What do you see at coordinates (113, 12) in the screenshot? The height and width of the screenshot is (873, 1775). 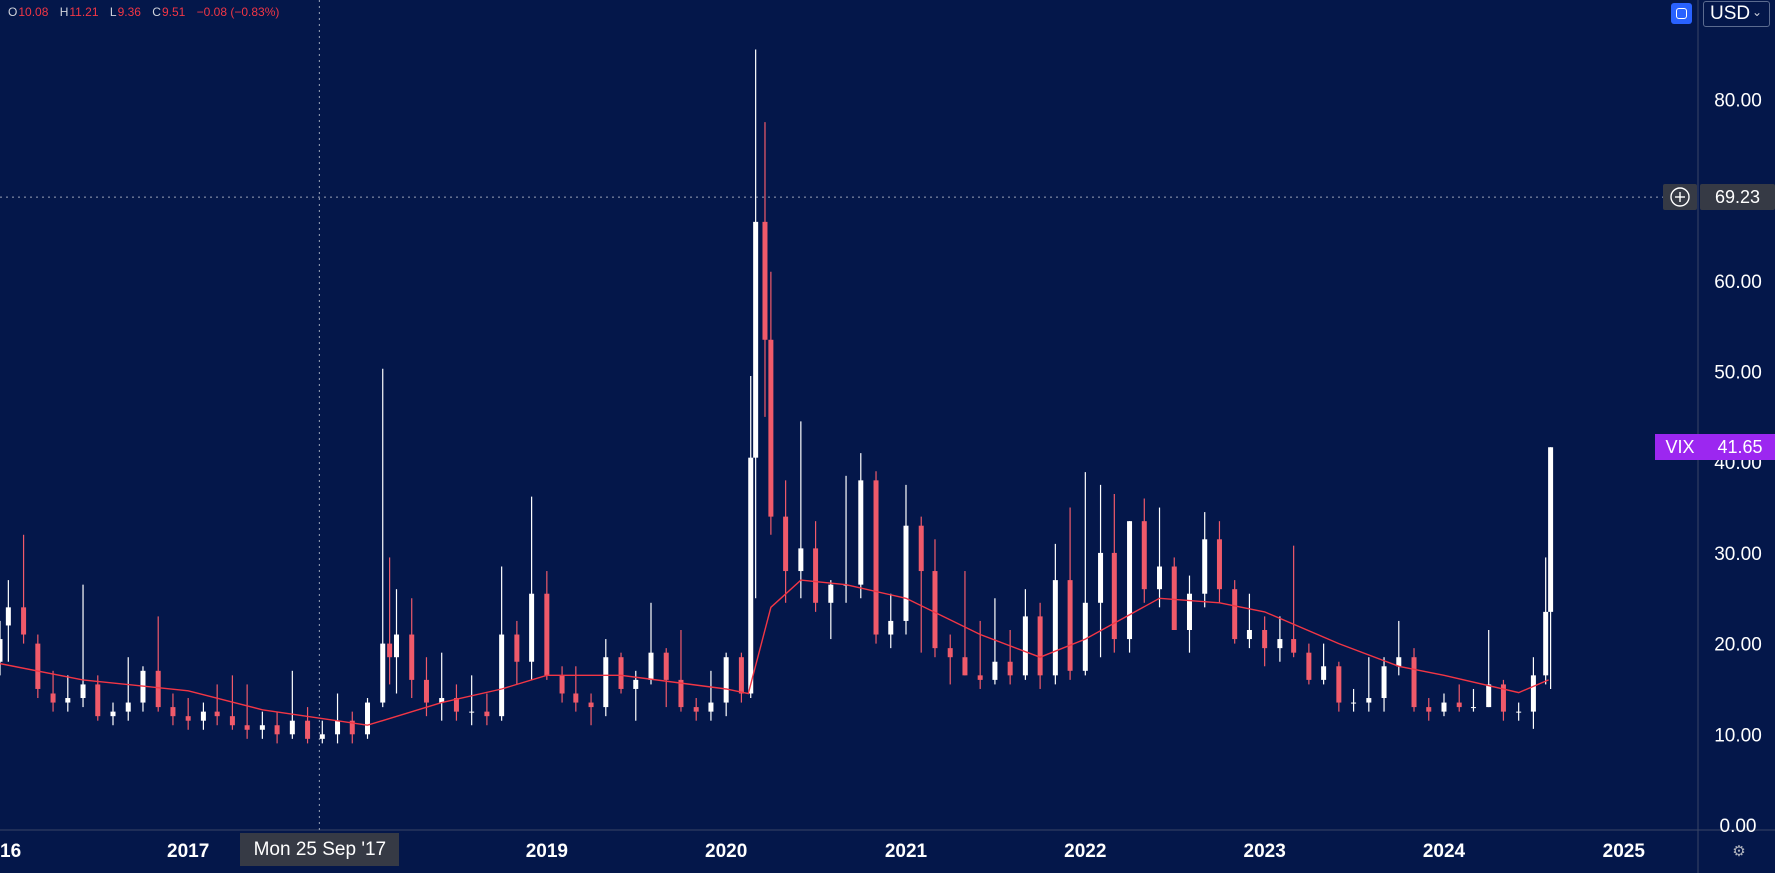 I see `ohlc-low-label: L` at bounding box center [113, 12].